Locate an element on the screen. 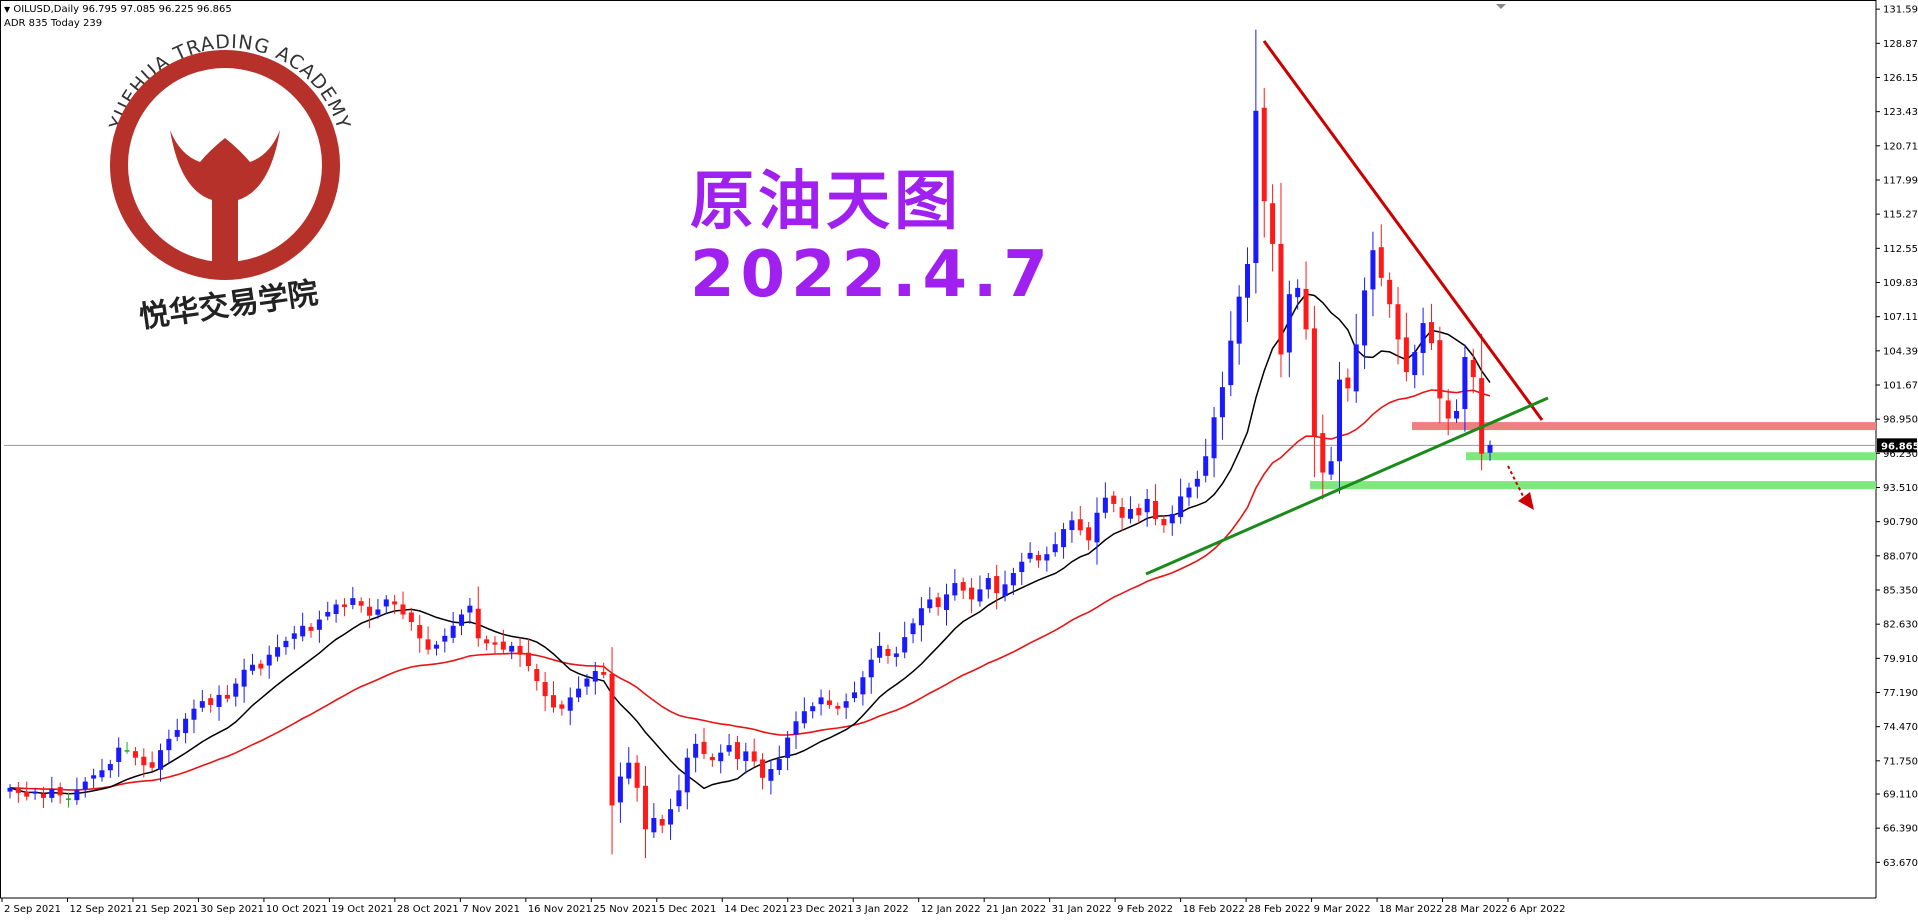  y-tick-label: 71.750 is located at coordinates (1900, 761).